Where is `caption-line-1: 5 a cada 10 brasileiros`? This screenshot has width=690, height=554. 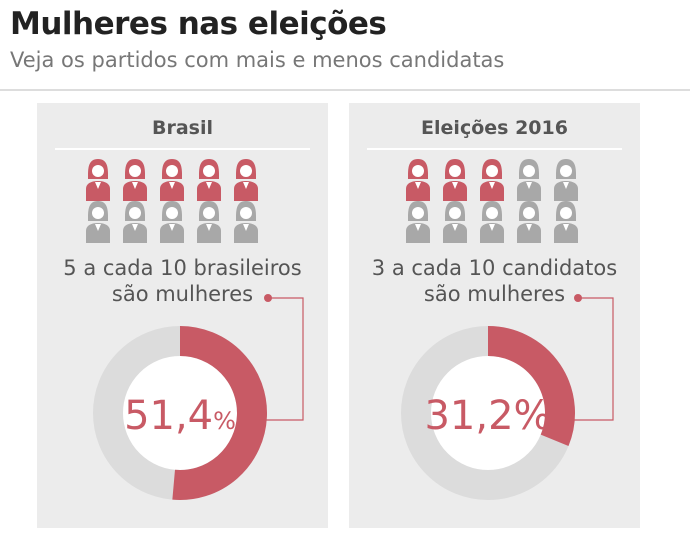 caption-line-1: 5 a cada 10 brasileiros is located at coordinates (182, 268).